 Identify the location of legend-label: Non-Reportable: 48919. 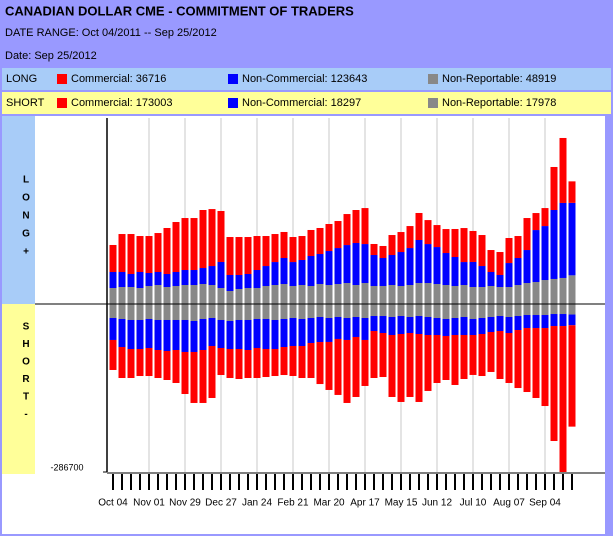
(499, 79).